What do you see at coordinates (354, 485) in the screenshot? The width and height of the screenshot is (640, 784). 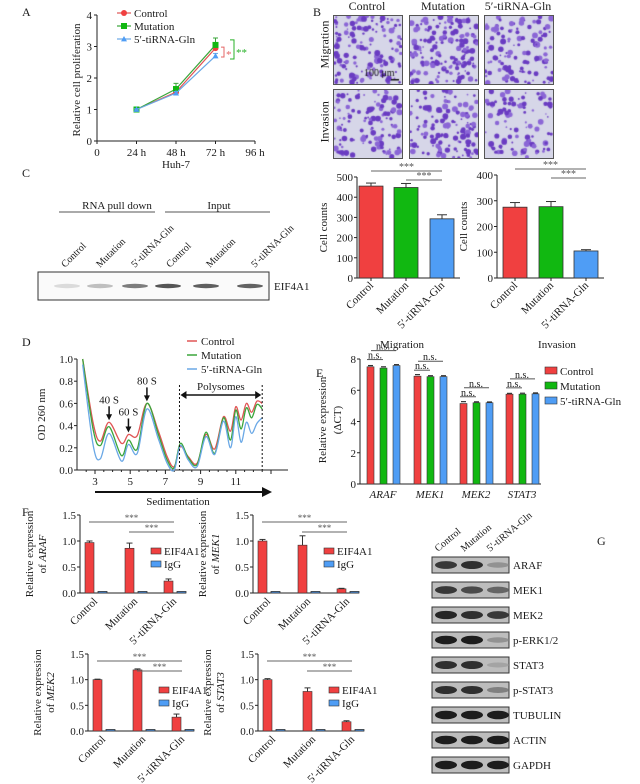 I see `y-tick-label: 0` at bounding box center [354, 485].